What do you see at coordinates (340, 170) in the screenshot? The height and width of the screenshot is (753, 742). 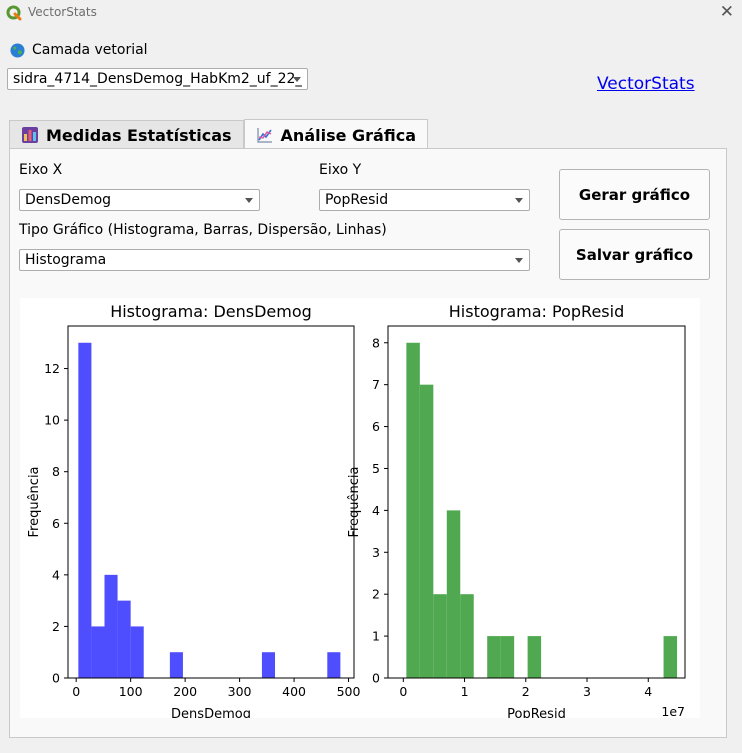 I see `y-axis-label: Eixo Y` at bounding box center [340, 170].